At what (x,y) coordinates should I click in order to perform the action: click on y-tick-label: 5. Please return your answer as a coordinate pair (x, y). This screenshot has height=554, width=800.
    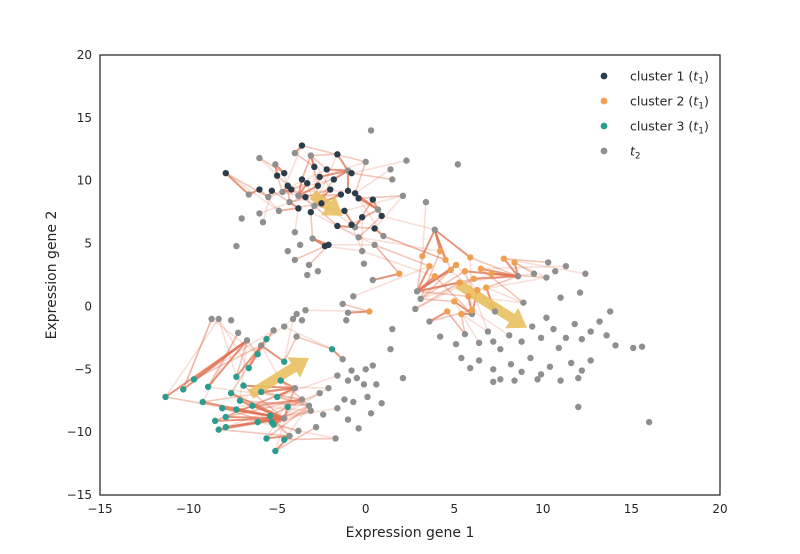
    Looking at the image, I should click on (88, 244).